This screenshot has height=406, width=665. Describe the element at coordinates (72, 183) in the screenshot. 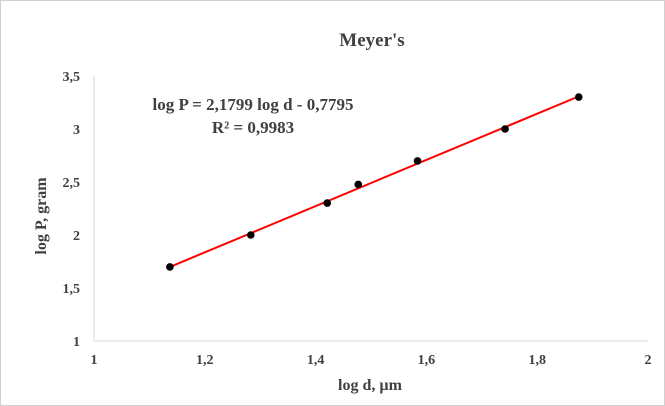

I see `y-tick-label: 2,5` at that location.